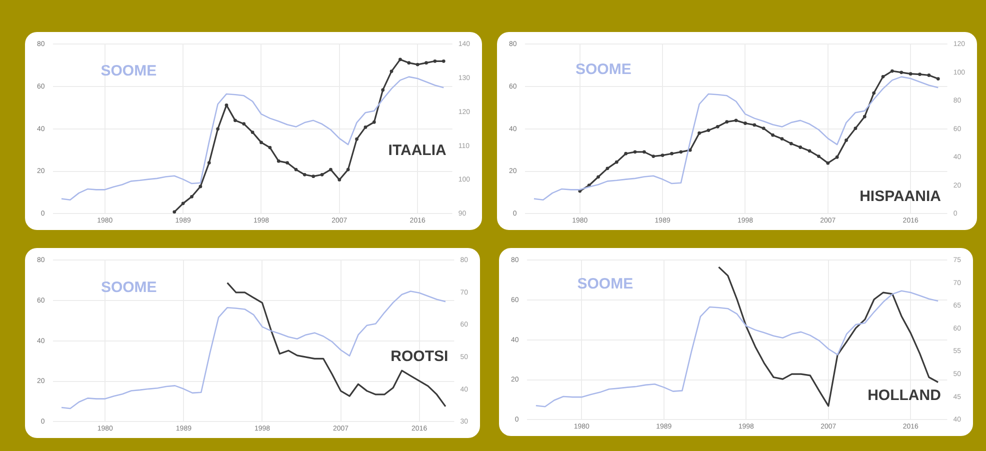  What do you see at coordinates (905, 395) in the screenshot?
I see `series-label: HOLLAND` at bounding box center [905, 395].